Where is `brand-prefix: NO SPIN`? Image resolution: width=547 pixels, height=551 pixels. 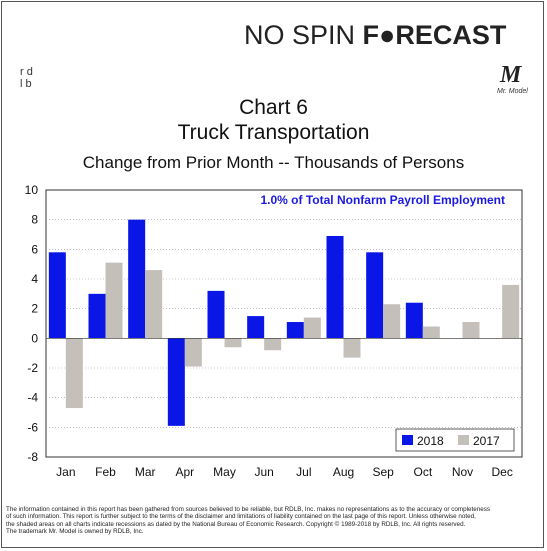 brand-prefix: NO SPIN is located at coordinates (300, 35).